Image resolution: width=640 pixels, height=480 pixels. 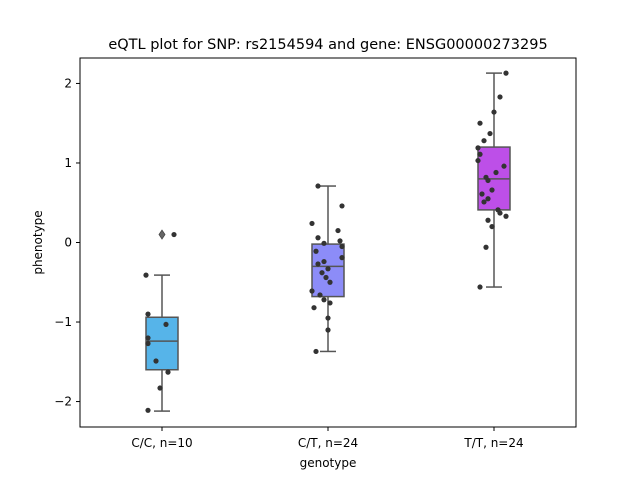 What do you see at coordinates (161, 443) in the screenshot?
I see `x-tick-label: C/C, n=10` at bounding box center [161, 443].